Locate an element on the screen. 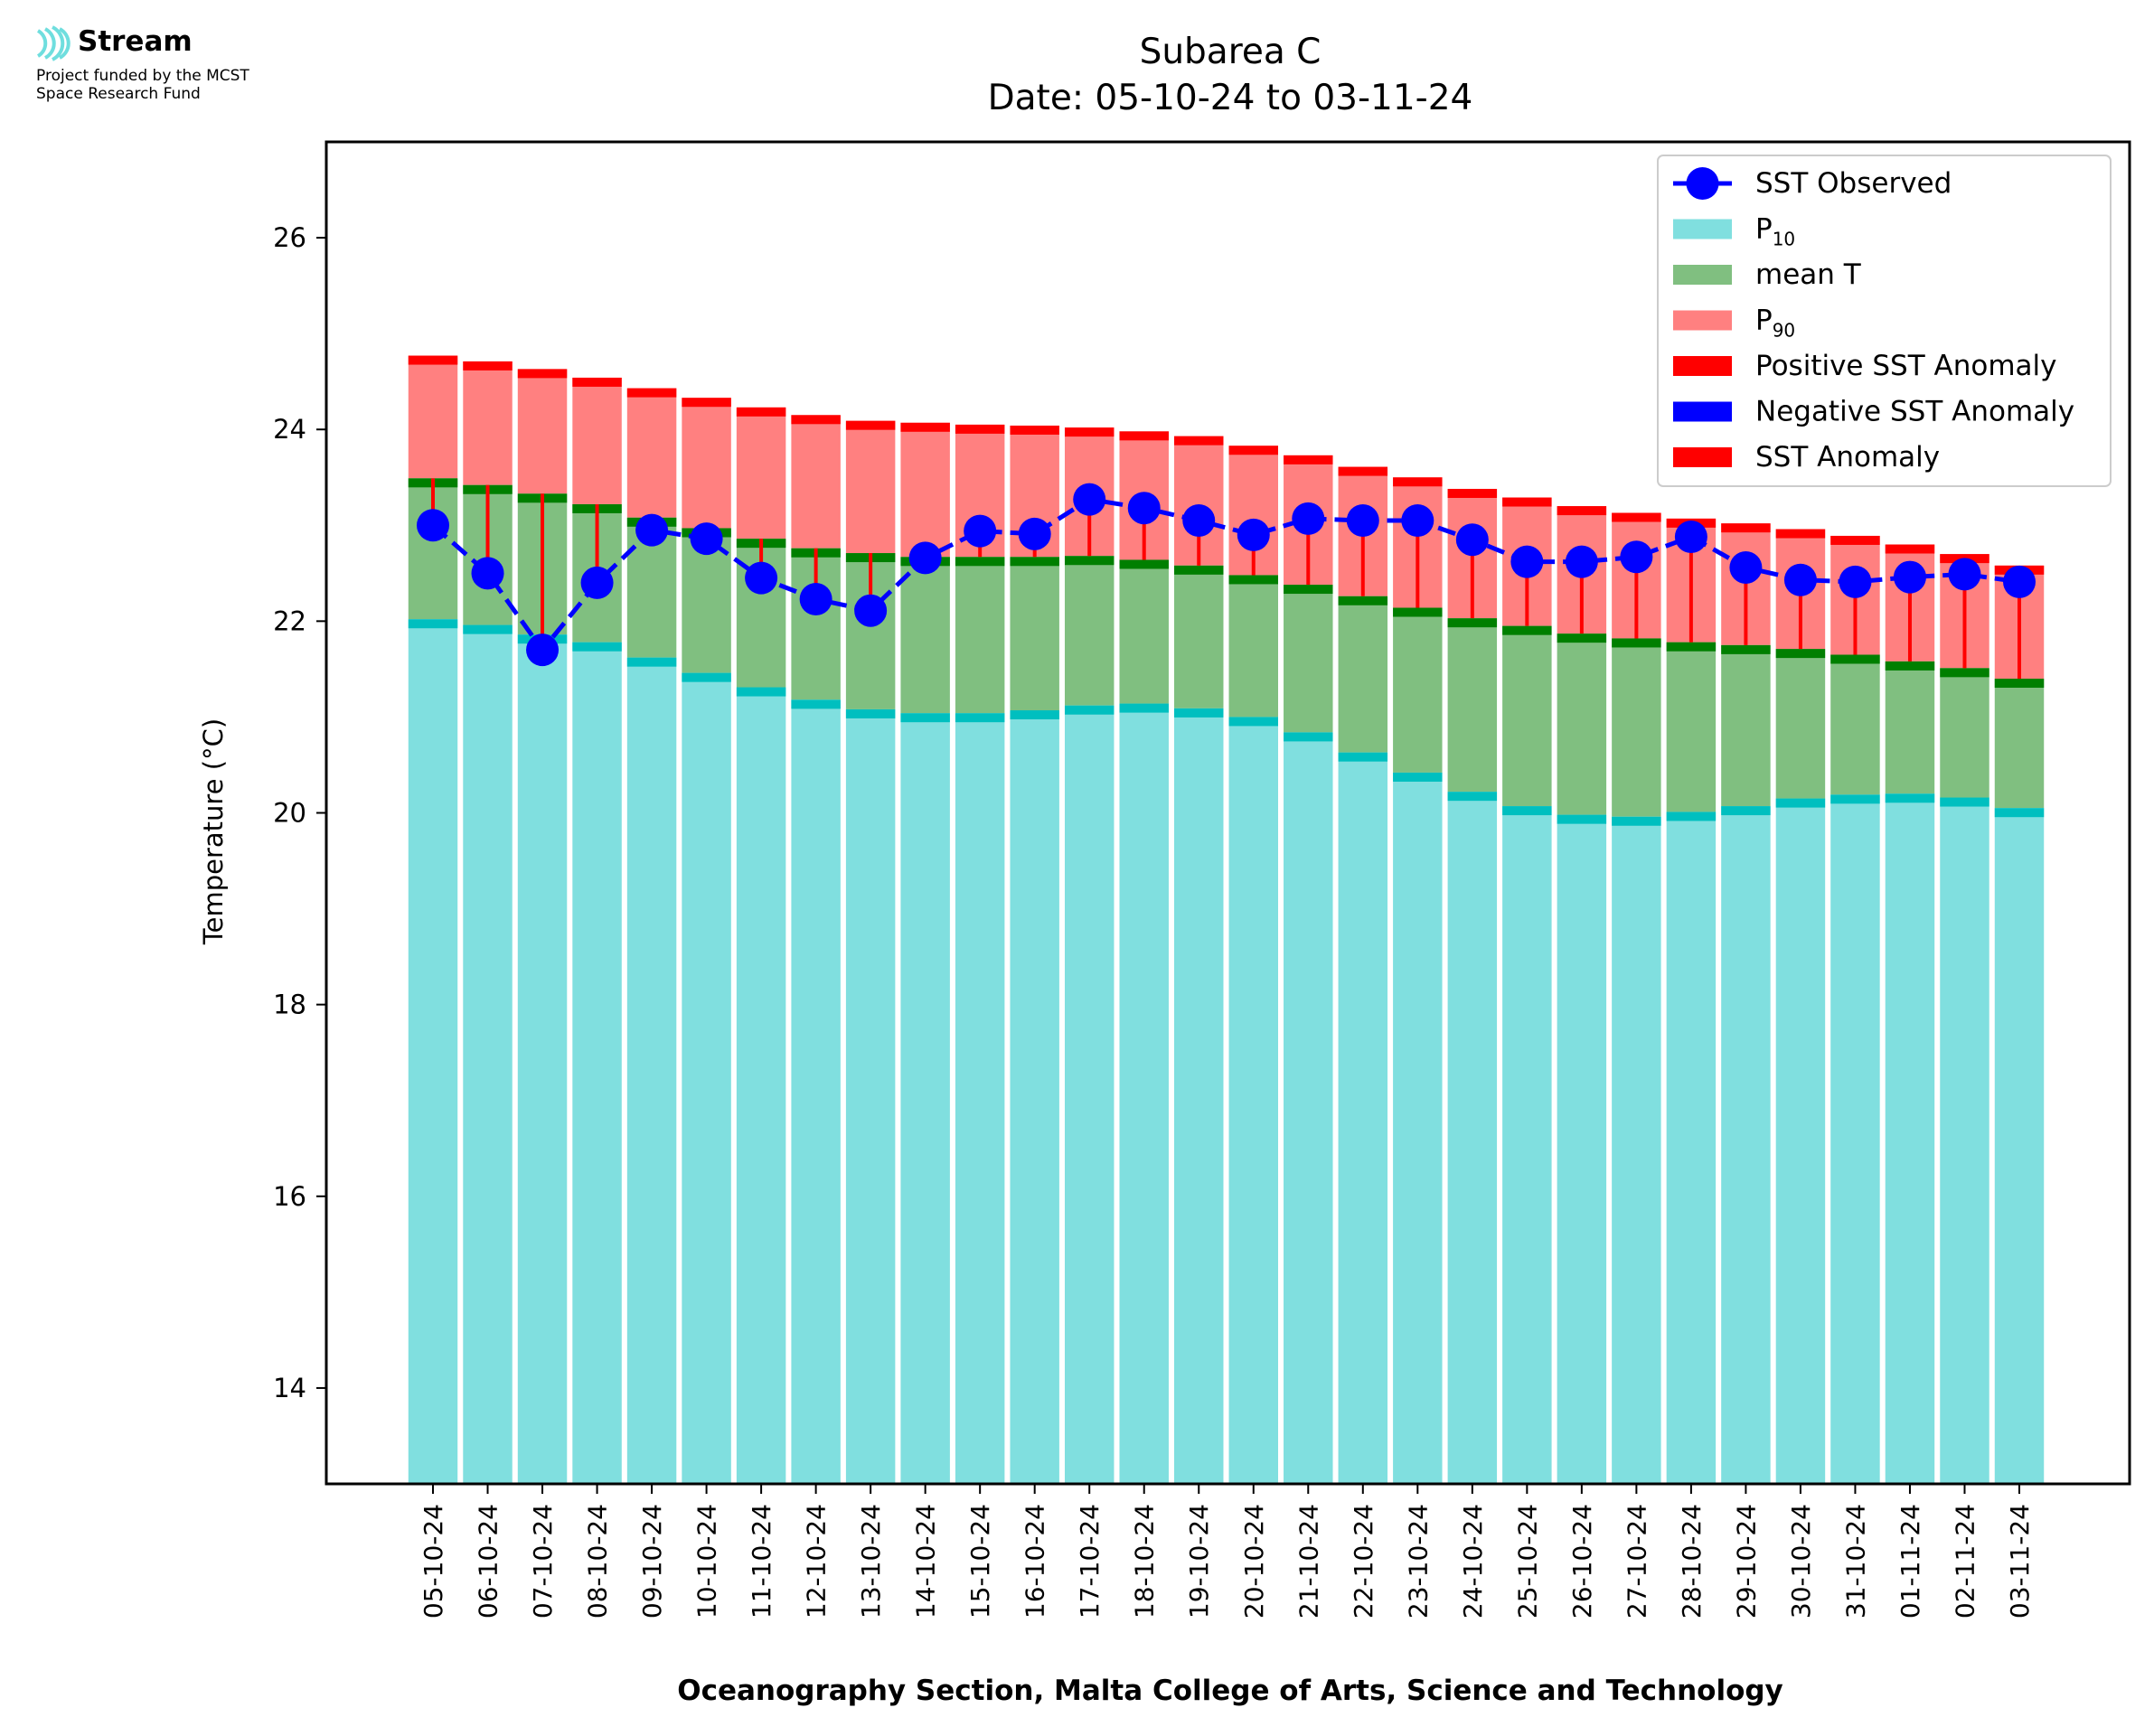  x-tick-label: 30-10-24 is located at coordinates (1801, 1562).